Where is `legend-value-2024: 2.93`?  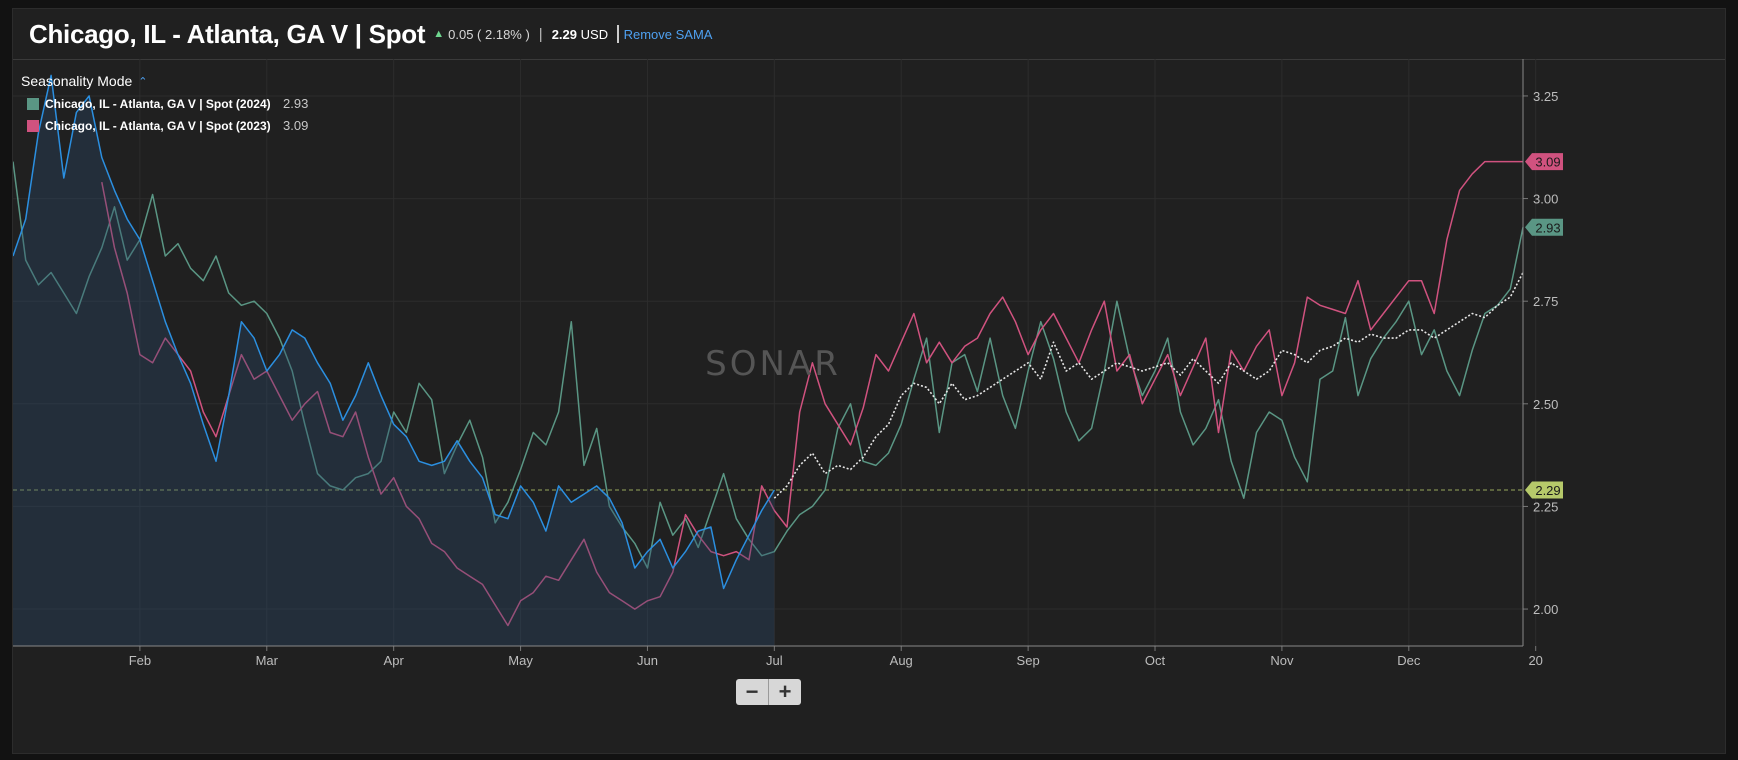 legend-value-2024: 2.93 is located at coordinates (296, 103).